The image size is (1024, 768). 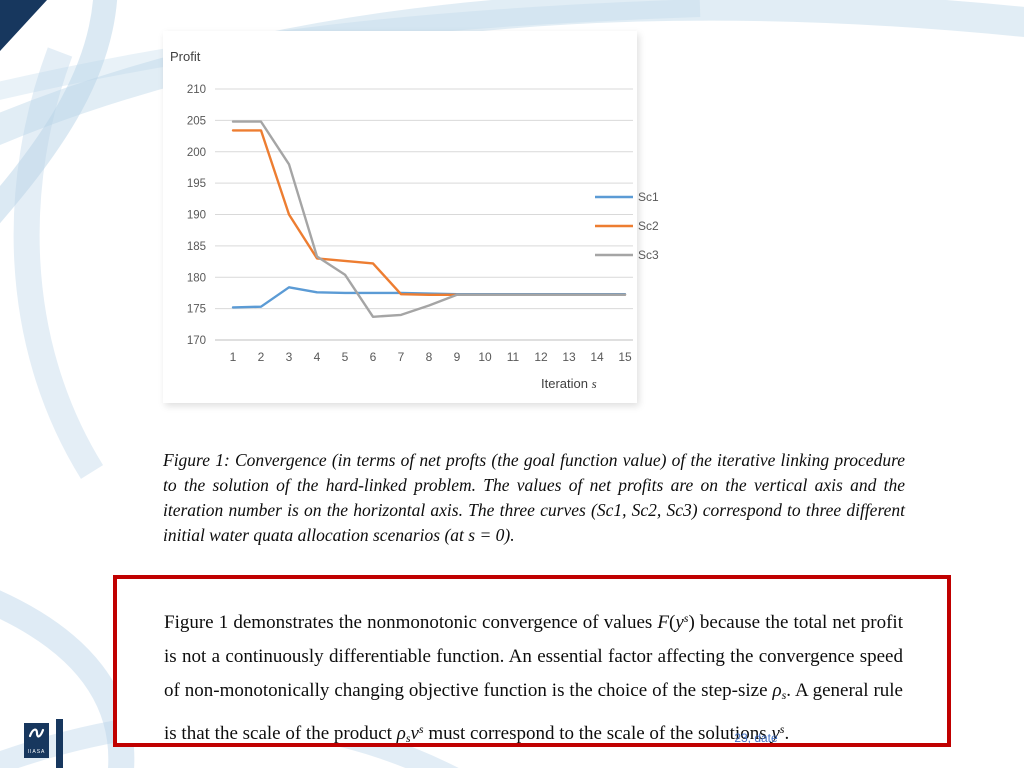 I want to click on y-tick-label: 170, so click(x=196, y=341).